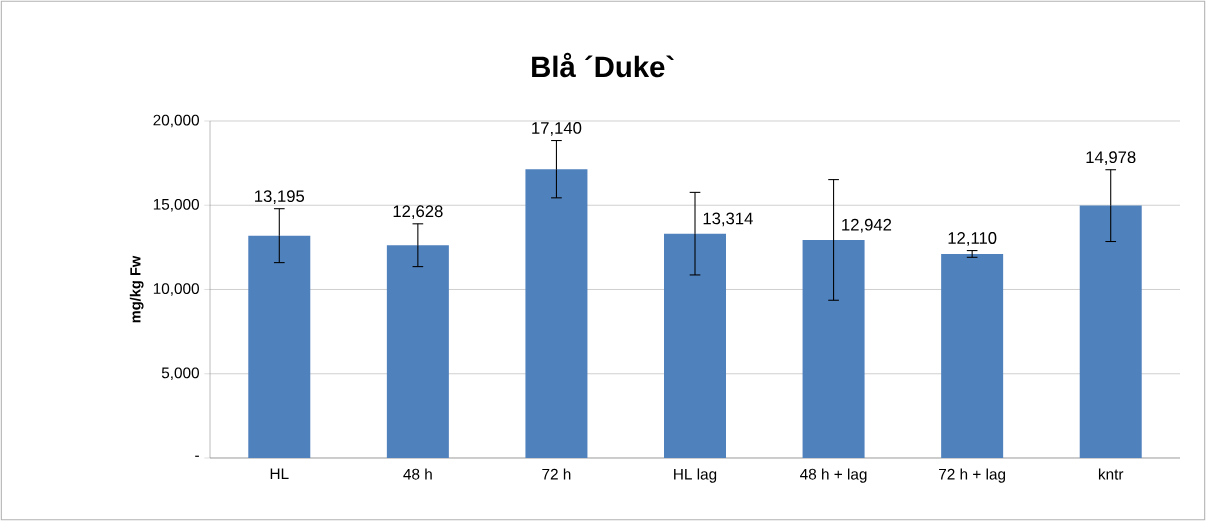 Image resolution: width=1206 pixels, height=521 pixels. What do you see at coordinates (1111, 158) in the screenshot?
I see `data-label: 14,978` at bounding box center [1111, 158].